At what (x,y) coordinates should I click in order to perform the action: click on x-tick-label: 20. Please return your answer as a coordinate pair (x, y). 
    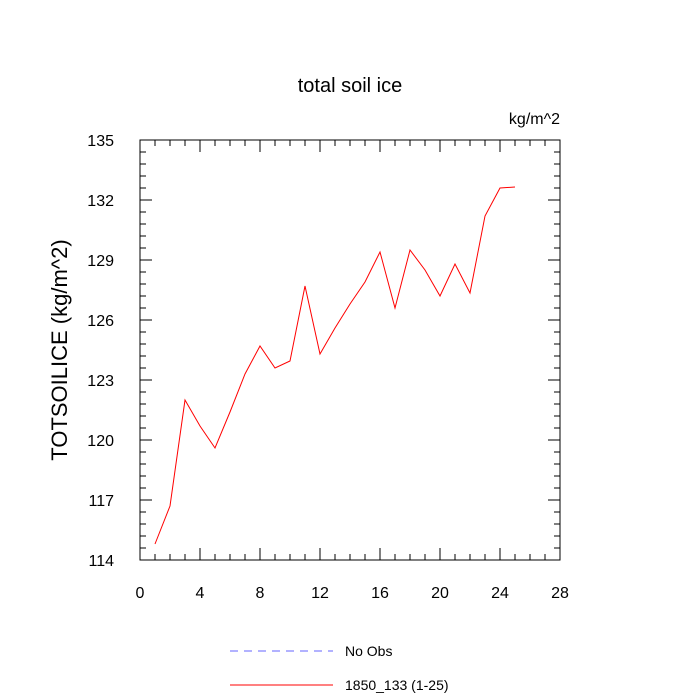
    Looking at the image, I should click on (440, 593).